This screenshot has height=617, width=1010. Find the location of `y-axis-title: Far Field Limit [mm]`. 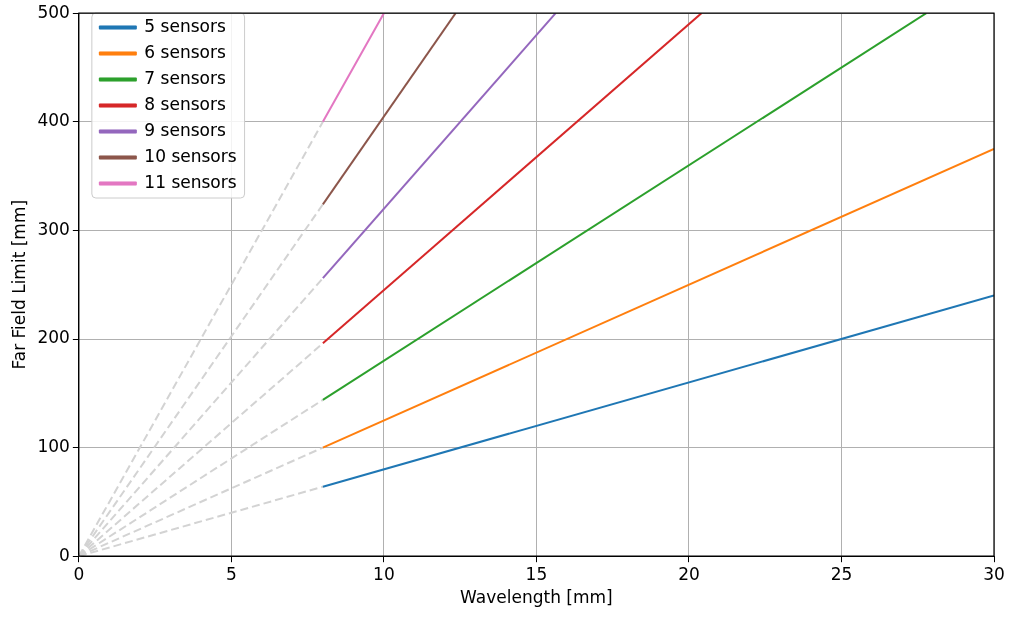

y-axis-title: Far Field Limit [mm] is located at coordinates (18, 284).